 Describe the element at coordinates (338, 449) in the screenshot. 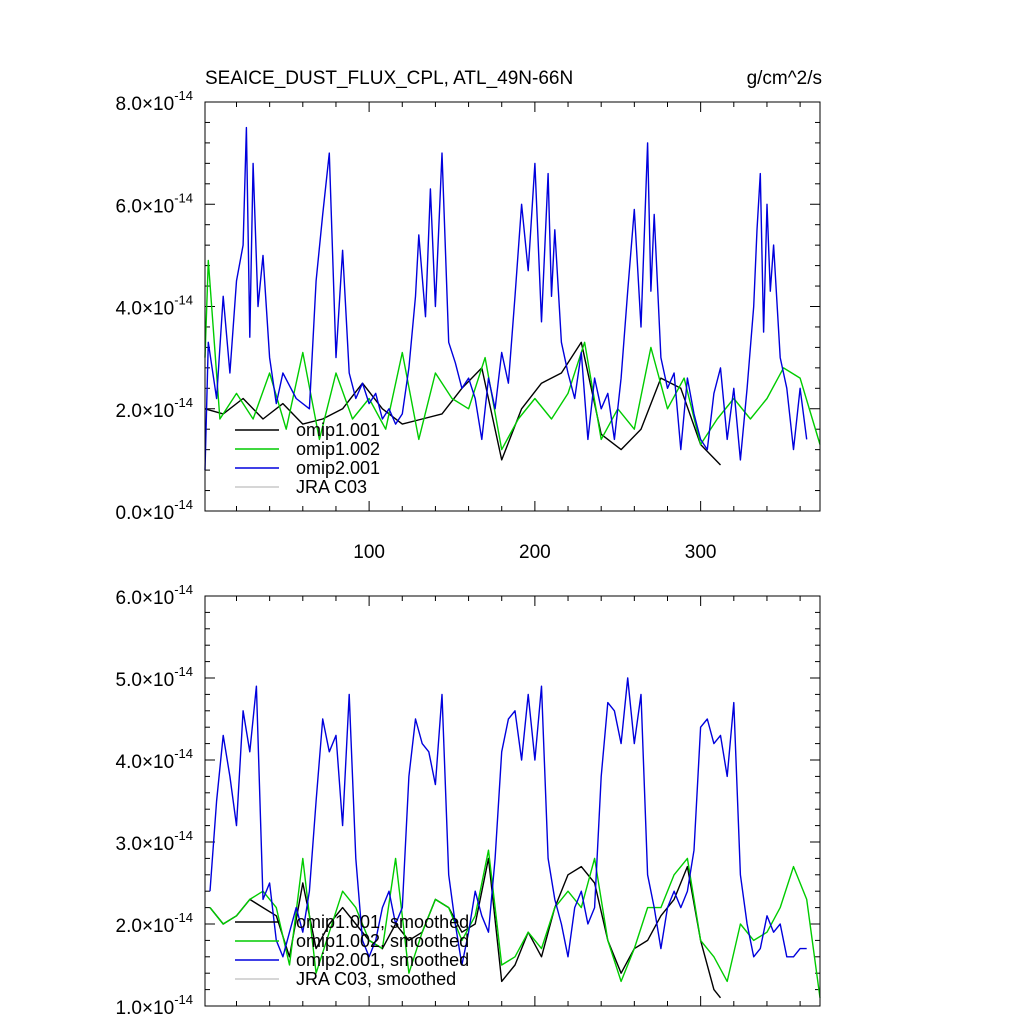

I see `legend-label-1: omip1.002` at that location.